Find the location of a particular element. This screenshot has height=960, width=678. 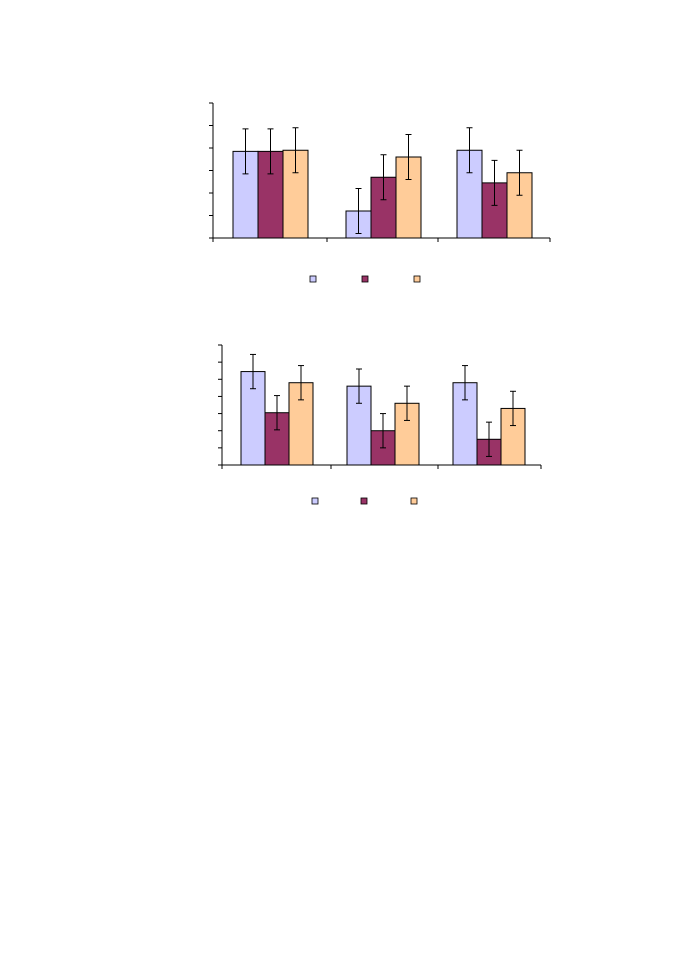

chart-bottom is located at coordinates (380, 424).